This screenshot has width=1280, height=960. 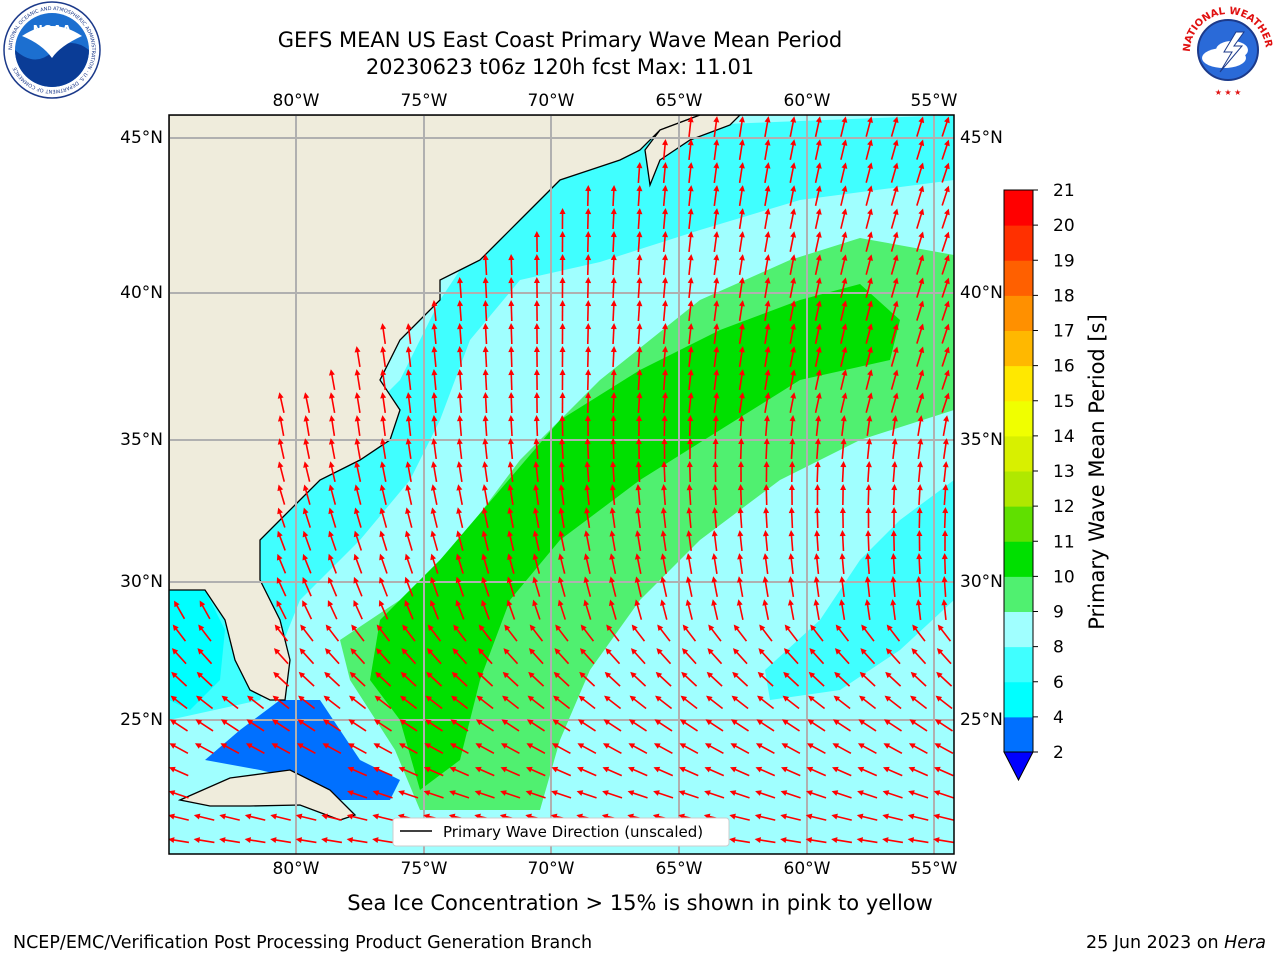 What do you see at coordinates (1018, 418) in the screenshot?
I see `colorbar-segment` at bounding box center [1018, 418].